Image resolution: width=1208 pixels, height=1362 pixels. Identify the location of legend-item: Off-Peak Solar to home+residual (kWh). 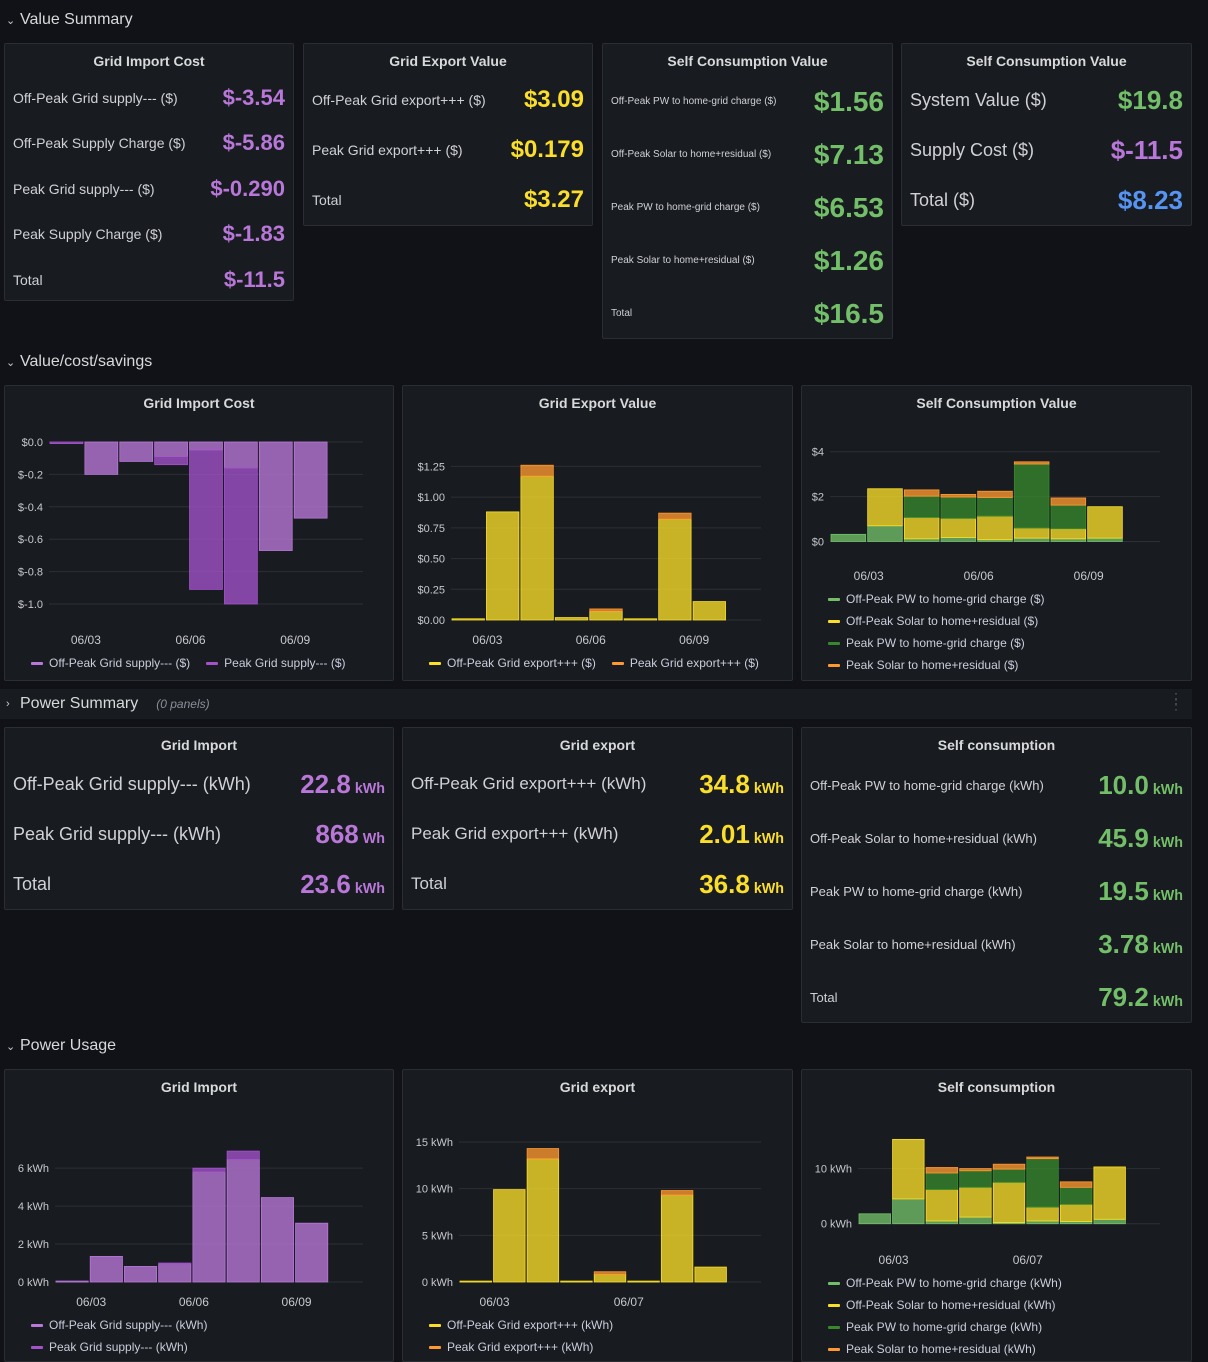
(945, 1305).